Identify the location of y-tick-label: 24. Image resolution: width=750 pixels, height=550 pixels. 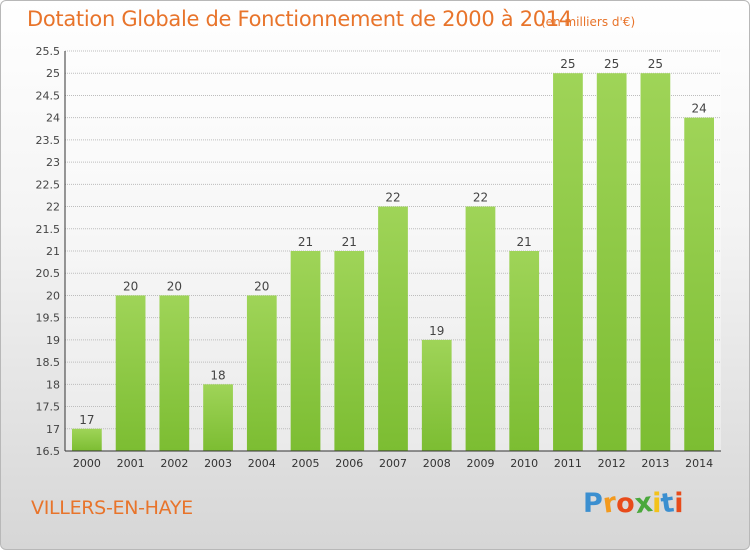
(53, 118).